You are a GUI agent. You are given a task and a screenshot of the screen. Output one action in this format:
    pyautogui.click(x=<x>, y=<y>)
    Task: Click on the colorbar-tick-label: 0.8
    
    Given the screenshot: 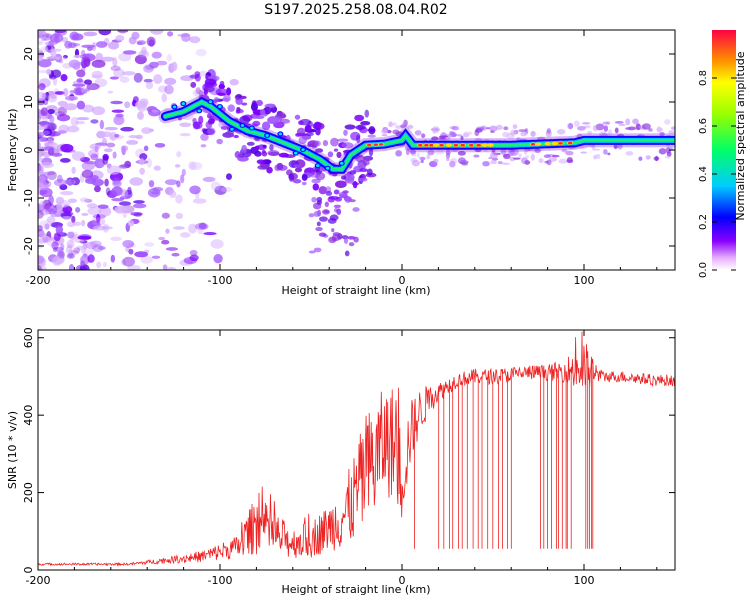 What is the action you would take?
    pyautogui.click(x=703, y=78)
    